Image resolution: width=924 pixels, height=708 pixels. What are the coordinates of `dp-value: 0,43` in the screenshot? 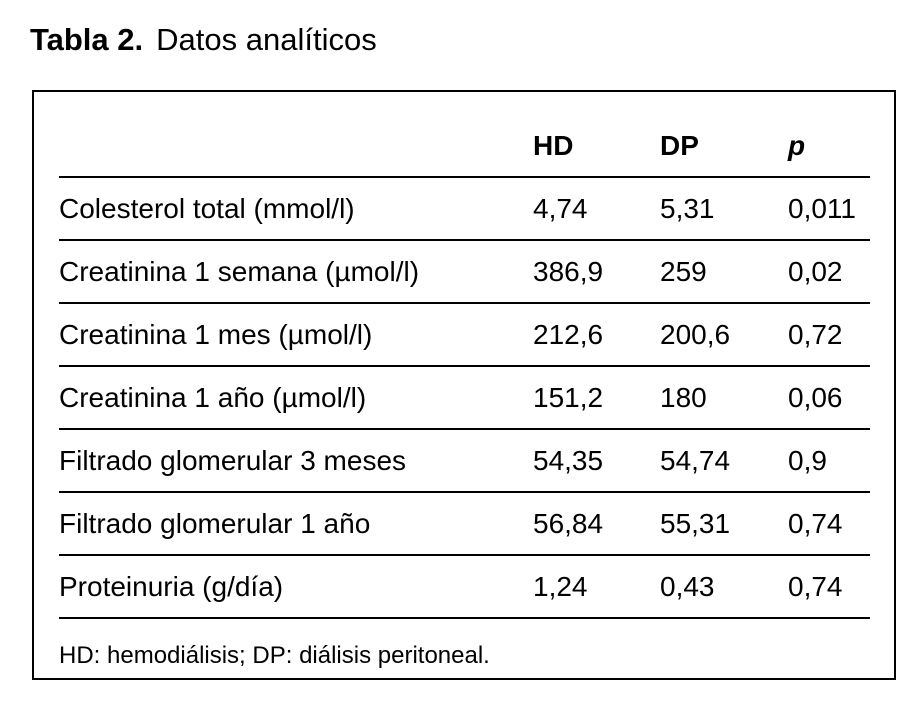 It's located at (724, 587).